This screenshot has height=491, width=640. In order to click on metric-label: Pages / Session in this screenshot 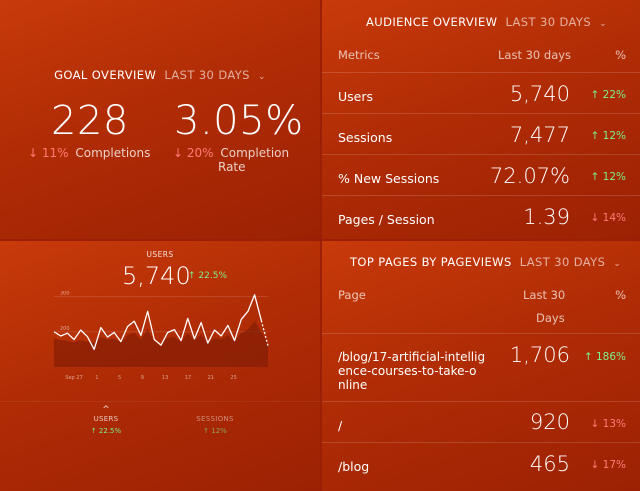, I will do `click(386, 219)`.